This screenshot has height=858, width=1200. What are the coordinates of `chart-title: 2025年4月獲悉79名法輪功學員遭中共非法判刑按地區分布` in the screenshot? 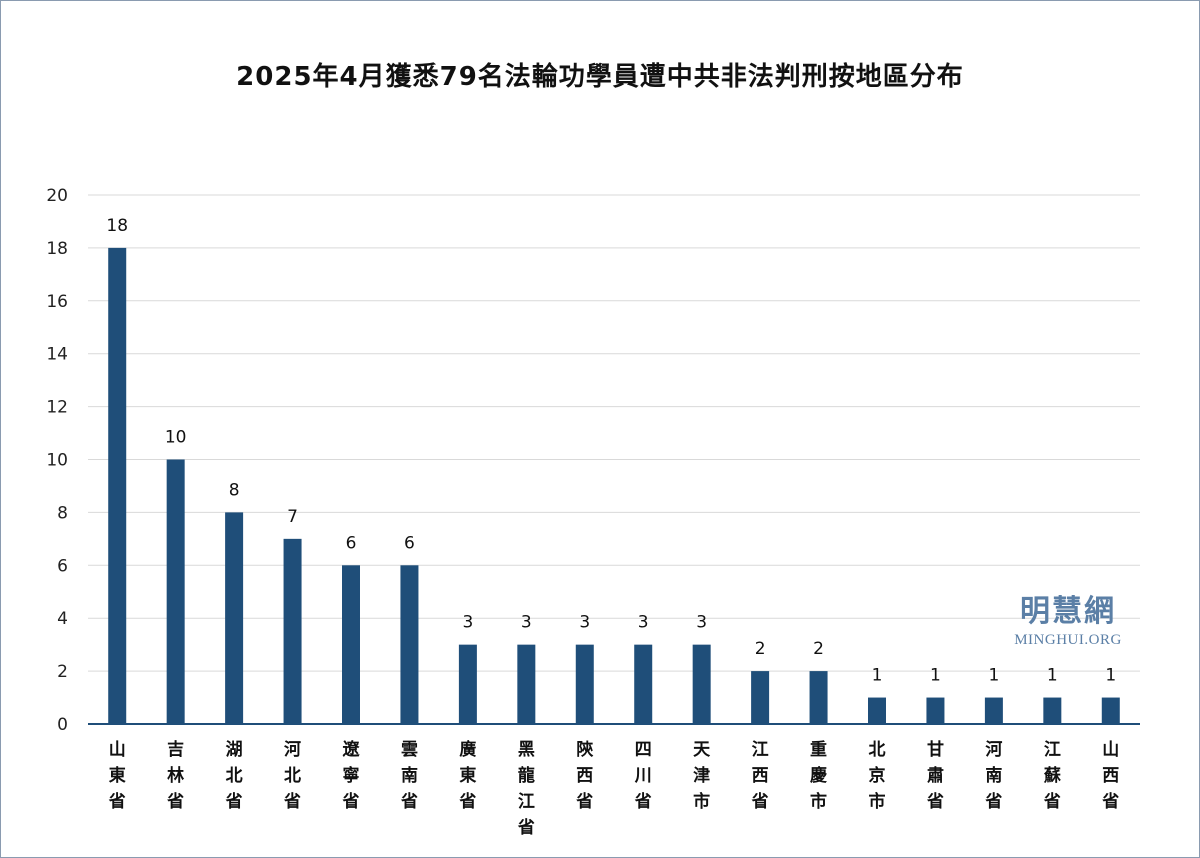 It's located at (600, 77).